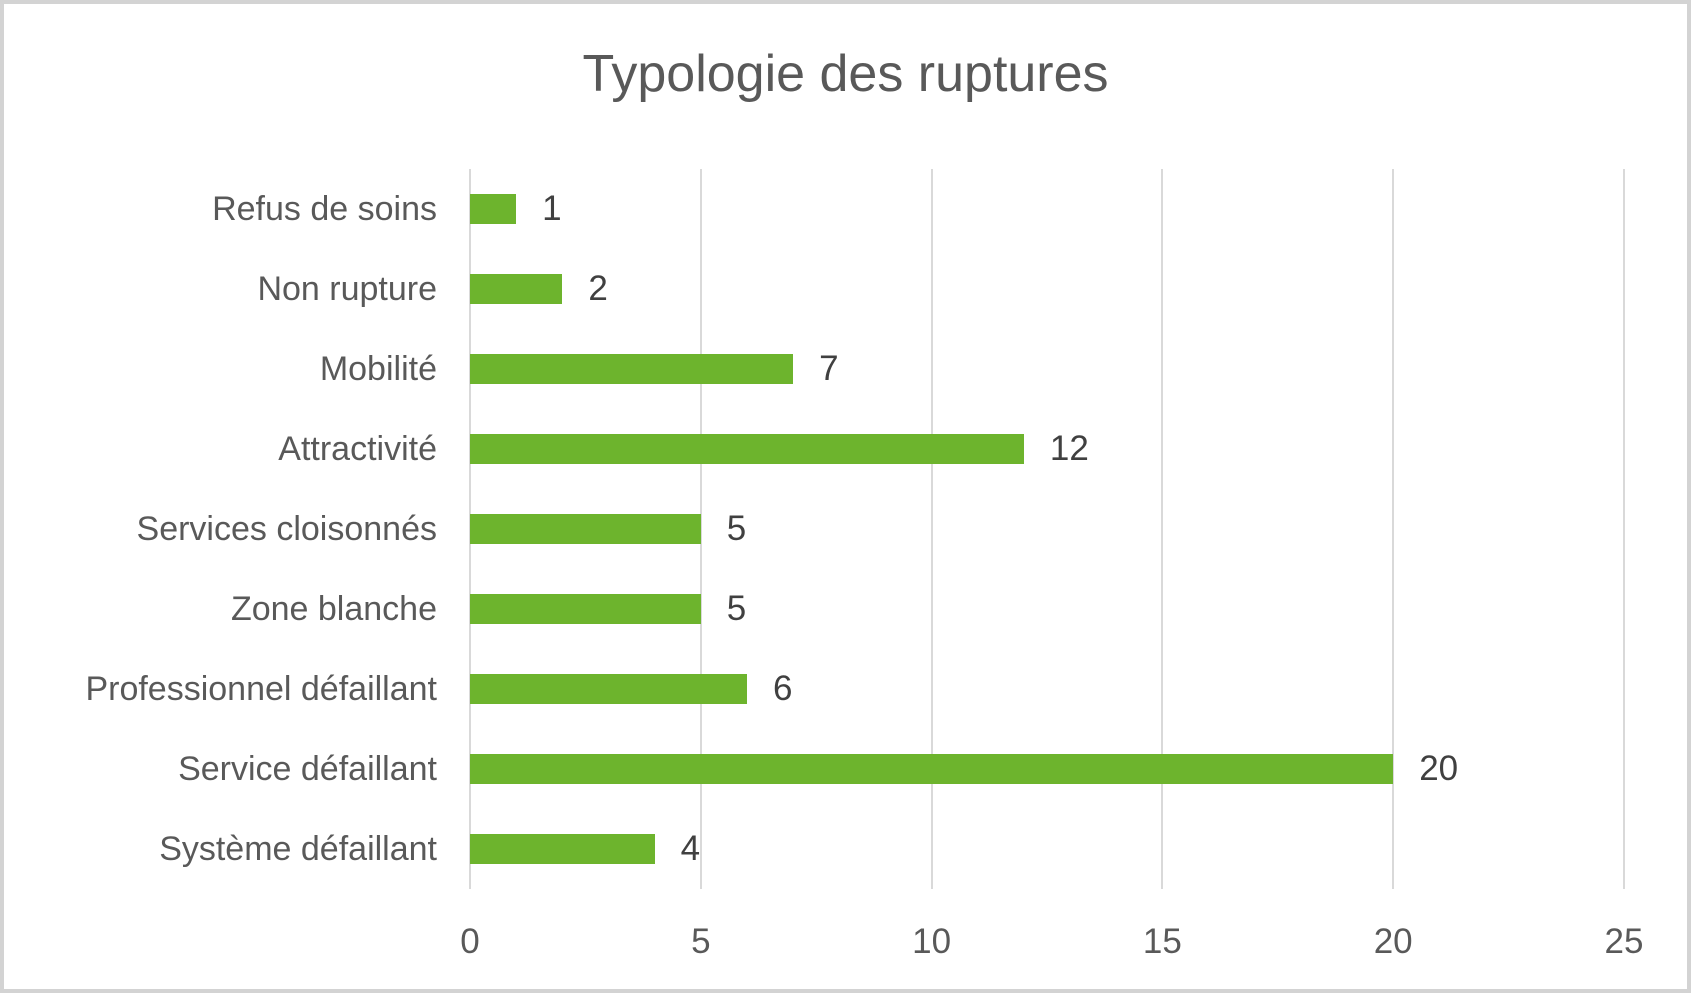 This screenshot has height=993, width=1691. Describe the element at coordinates (932, 941) in the screenshot. I see `x-tick-label: 10` at that location.